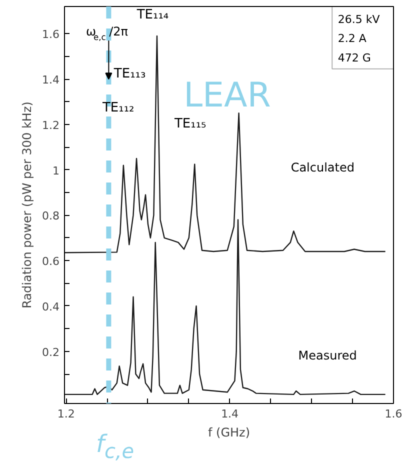 The height and width of the screenshot is (475, 407). Describe the element at coordinates (51, 80) in the screenshot. I see `y-tick-label: 1.4` at that location.